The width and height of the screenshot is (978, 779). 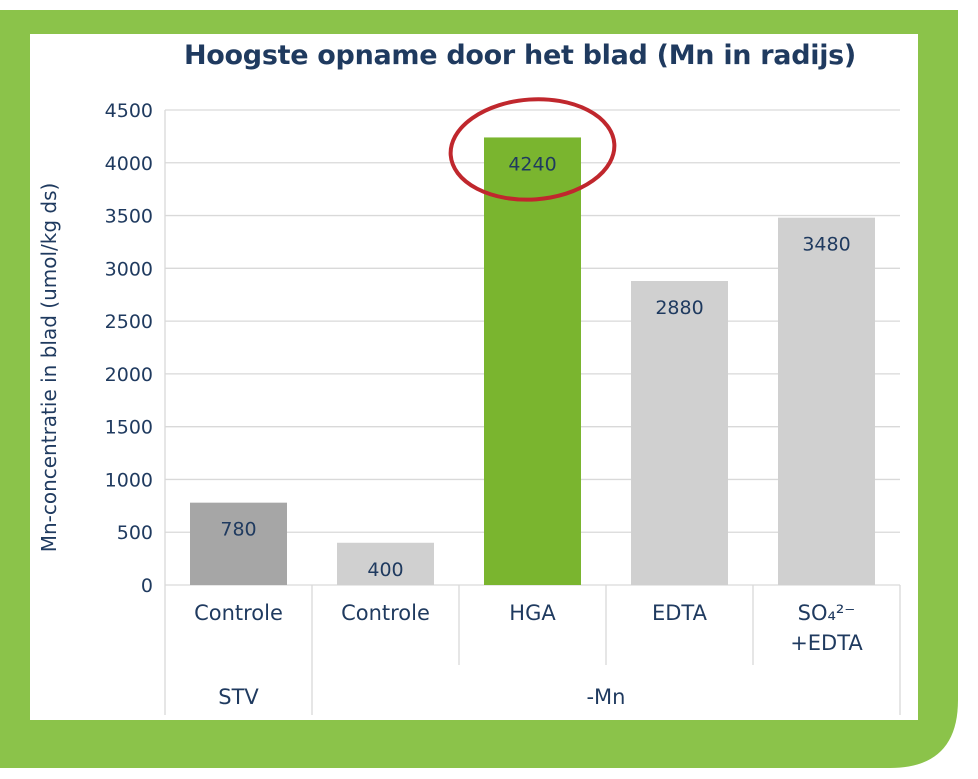 I want to click on y-tick-label: 4500, so click(x=129, y=111).